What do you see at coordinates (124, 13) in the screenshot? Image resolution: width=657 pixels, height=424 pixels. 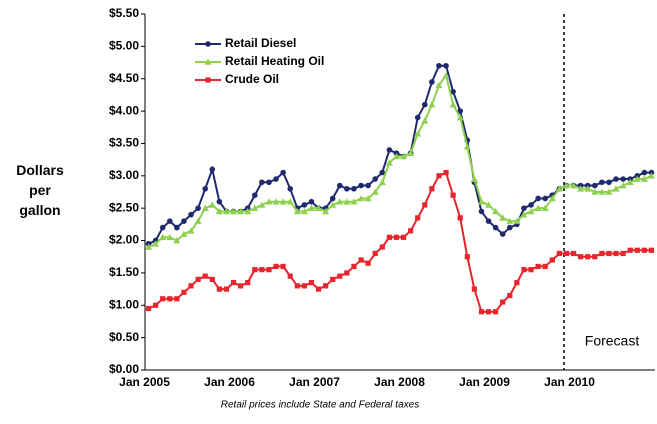 I see `y-tick-label: $5.50` at bounding box center [124, 13].